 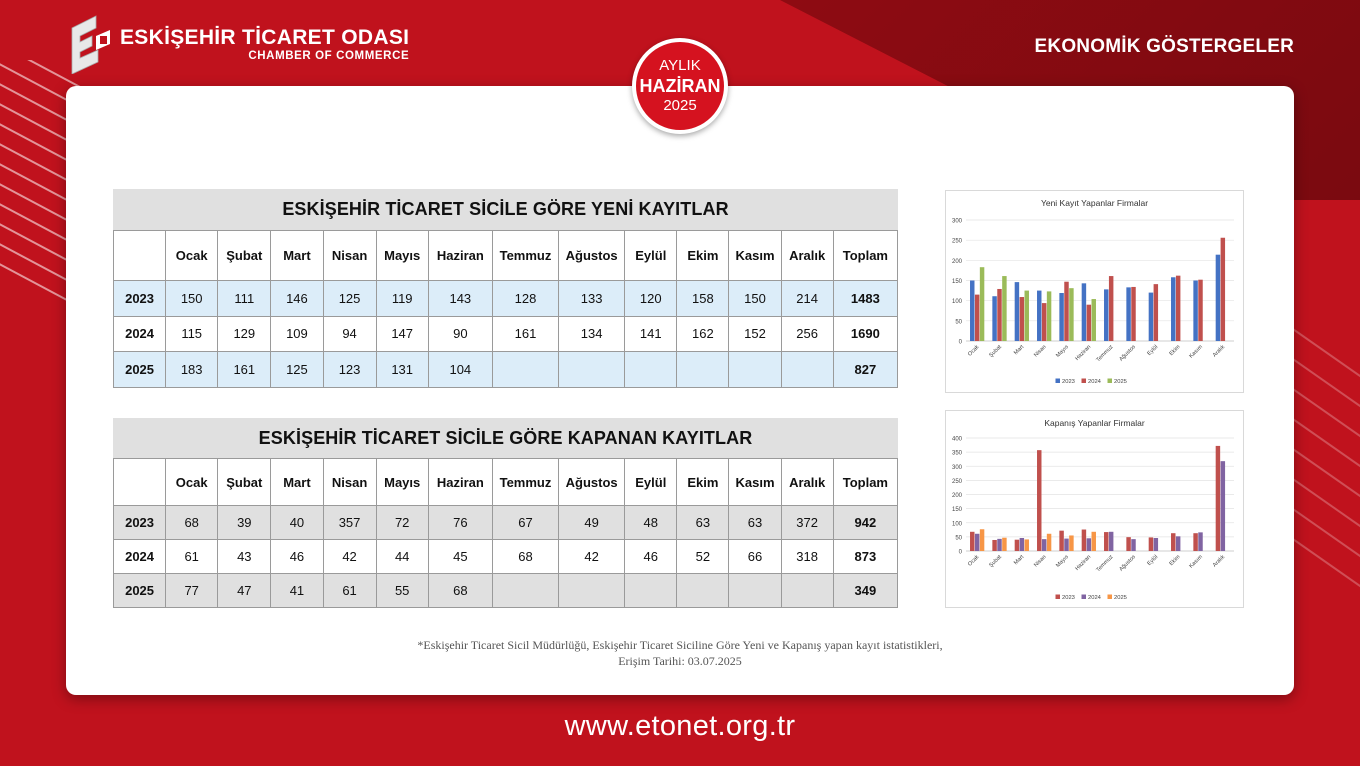 What do you see at coordinates (192, 590) in the screenshot?
I see `value-cell: 77` at bounding box center [192, 590].